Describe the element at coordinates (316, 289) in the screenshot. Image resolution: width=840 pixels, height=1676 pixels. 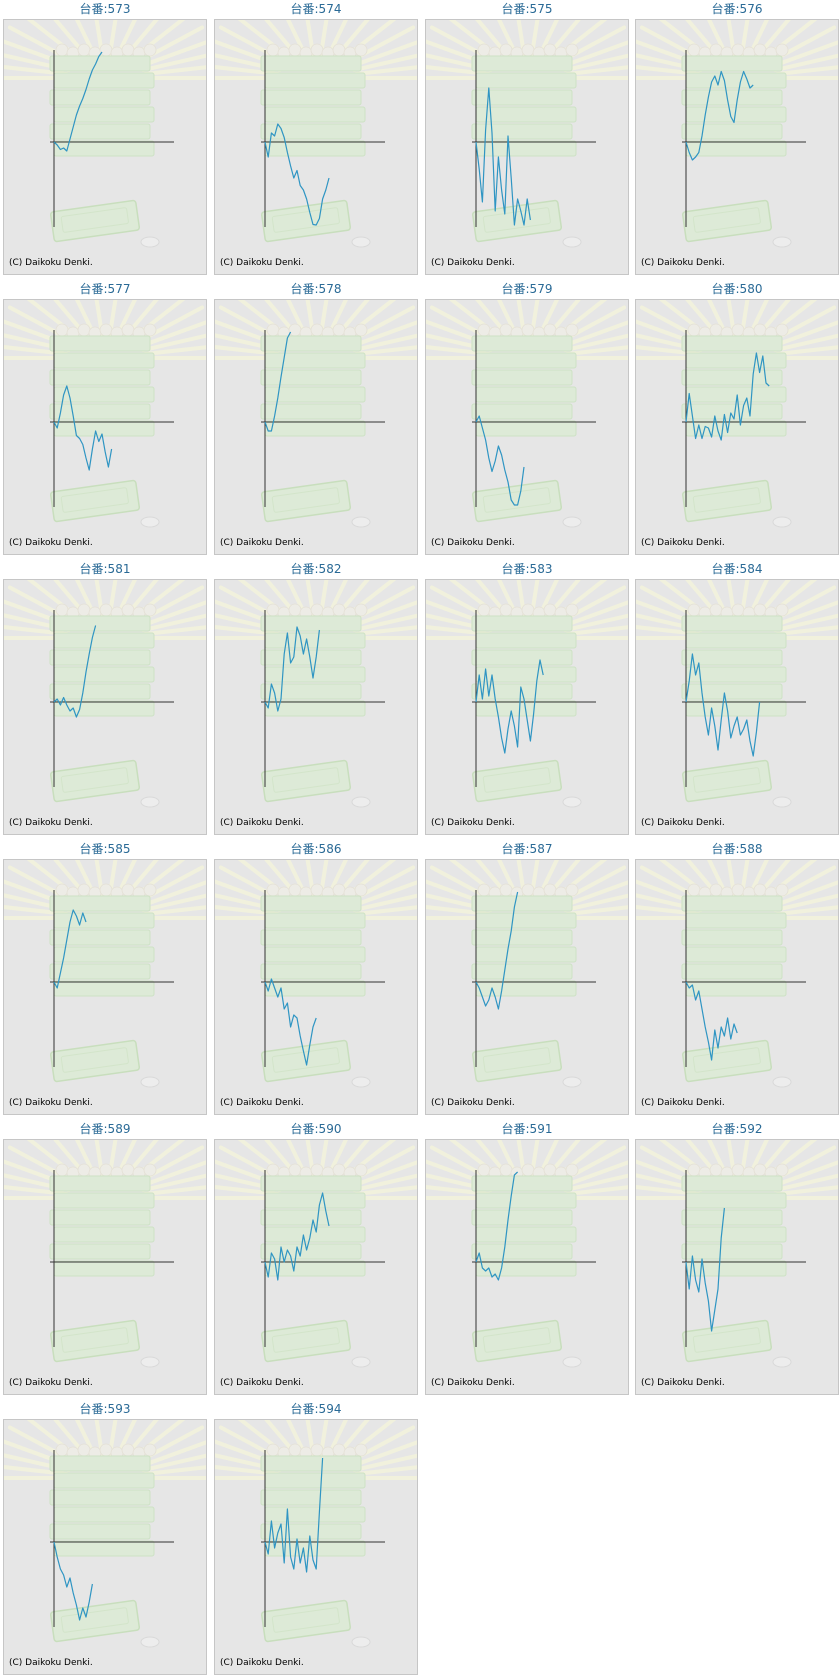
I see `chart-title: 台番:578` at that location.